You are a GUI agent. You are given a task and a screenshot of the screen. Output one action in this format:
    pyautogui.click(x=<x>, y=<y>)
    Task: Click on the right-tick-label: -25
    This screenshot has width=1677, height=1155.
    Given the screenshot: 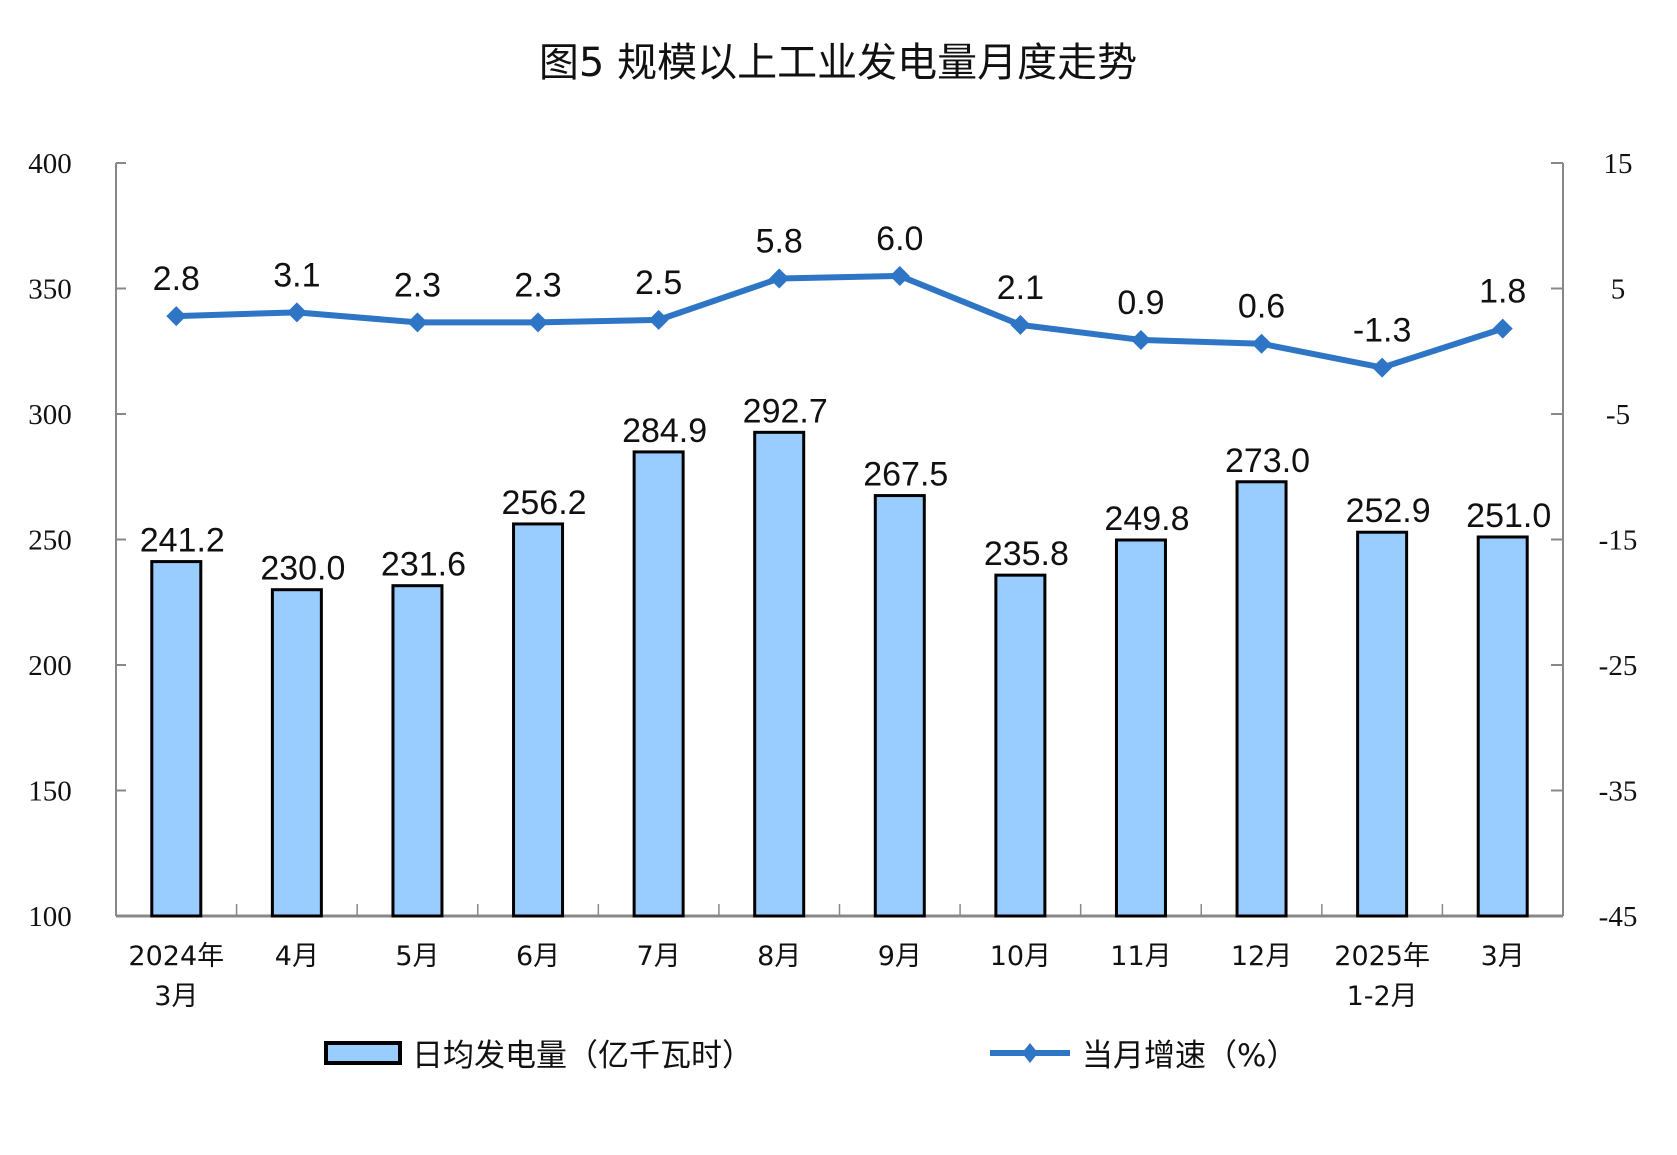 What is the action you would take?
    pyautogui.click(x=1618, y=666)
    